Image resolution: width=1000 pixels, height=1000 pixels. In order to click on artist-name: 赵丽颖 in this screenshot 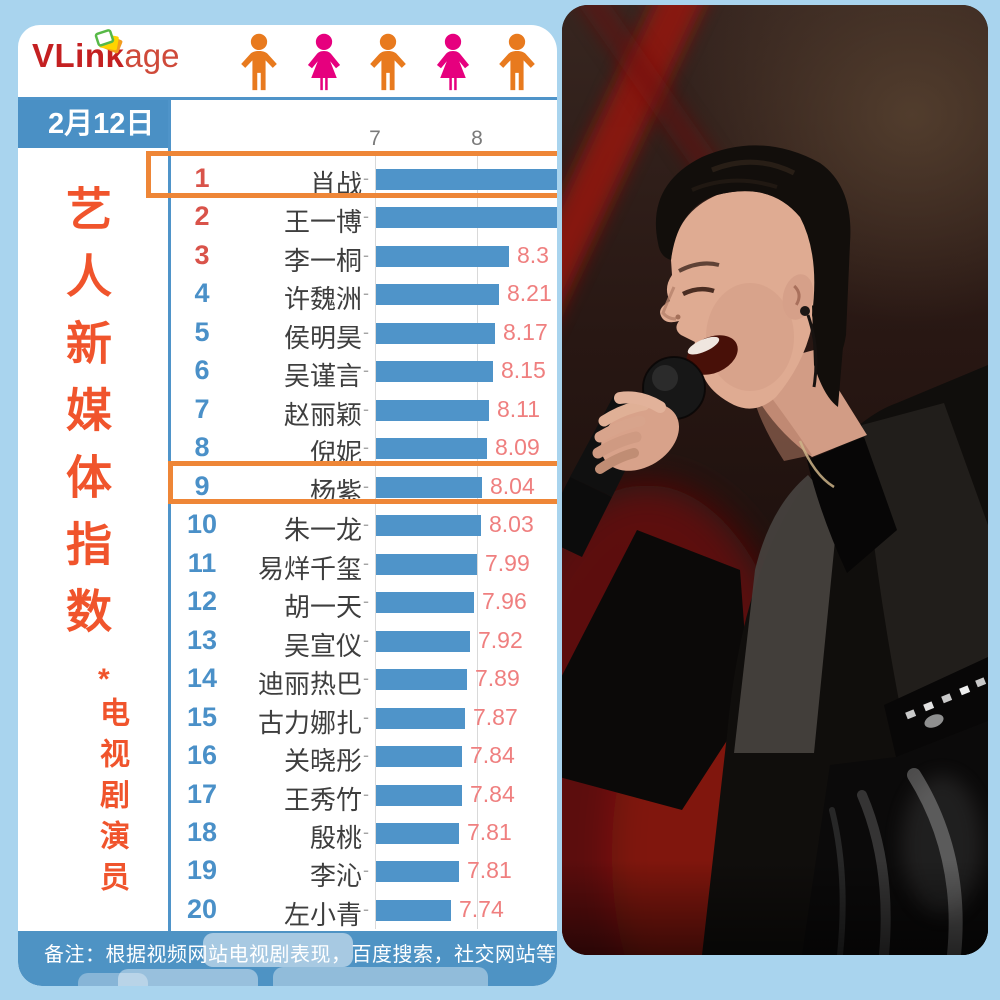, I will do `click(322, 414)`.